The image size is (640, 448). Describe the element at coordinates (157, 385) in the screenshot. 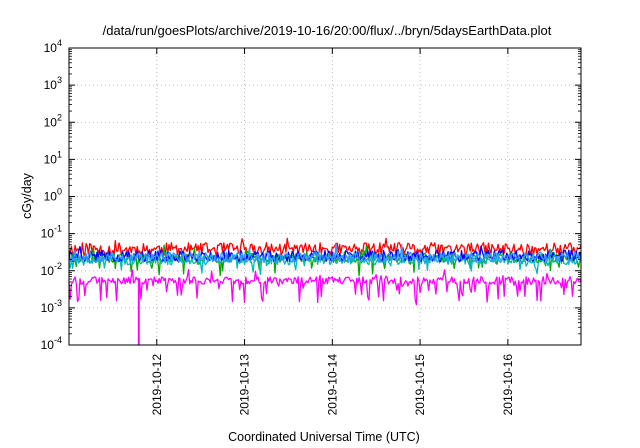

I see `x-tick-label: 2019-10-12` at that location.